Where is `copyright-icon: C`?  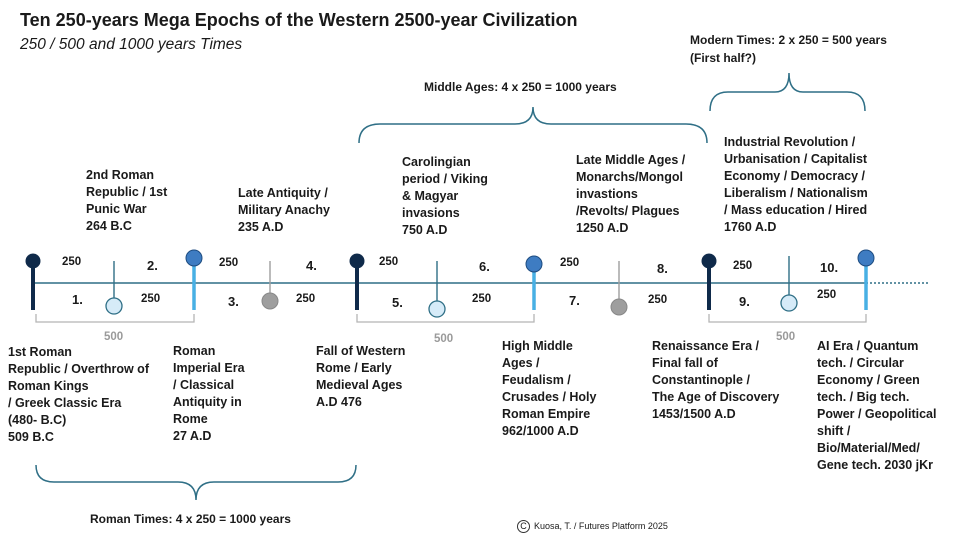
copyright-icon: C is located at coordinates (523, 526).